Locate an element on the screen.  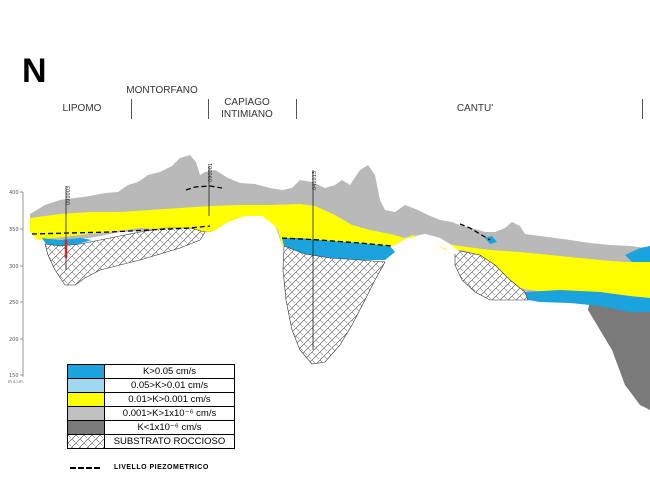
y-axis-units: m s.l.m. is located at coordinates (16, 381).